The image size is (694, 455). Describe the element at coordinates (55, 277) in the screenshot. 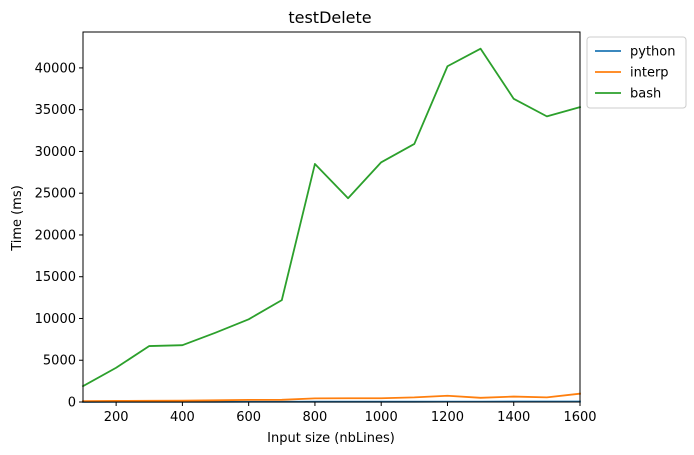

I see `y-tick-label: 15000` at that location.